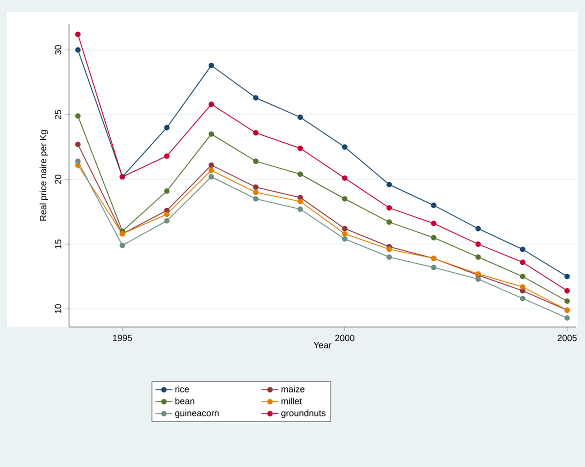  What do you see at coordinates (344, 338) in the screenshot?
I see `x-tick-label: 2000` at bounding box center [344, 338].